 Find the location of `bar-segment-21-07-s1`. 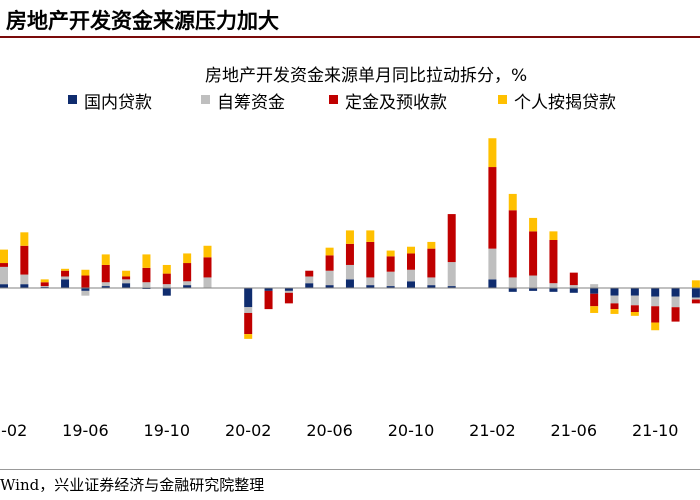

bar-segment-21-07-s1 is located at coordinates (594, 286).